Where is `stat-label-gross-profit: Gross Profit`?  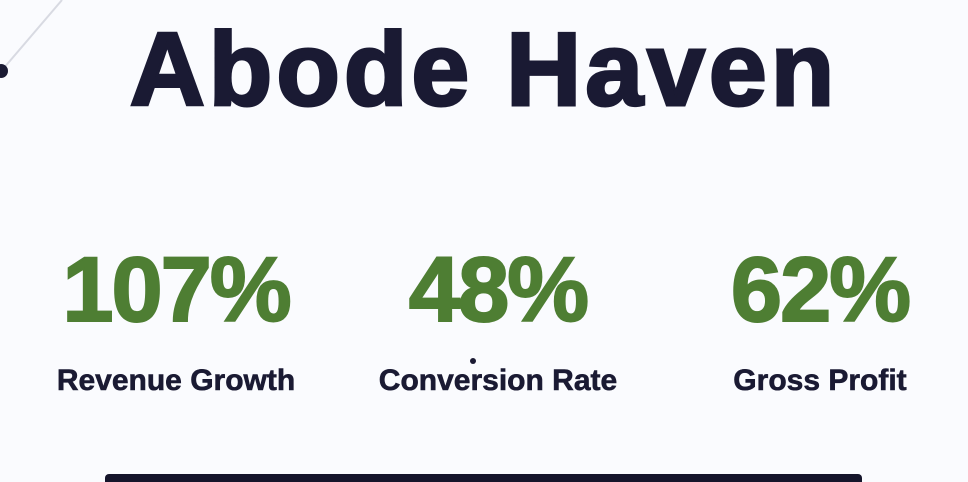 stat-label-gross-profit: Gross Profit is located at coordinates (820, 380).